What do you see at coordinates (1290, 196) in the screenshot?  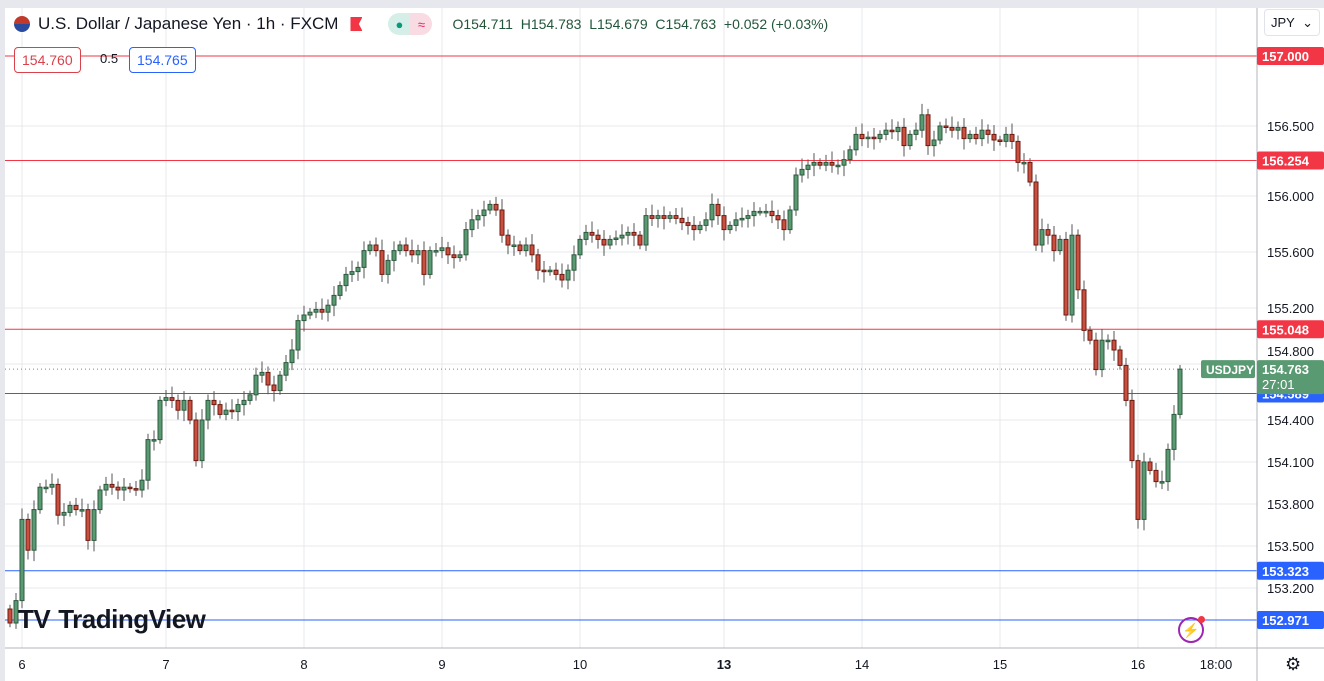 I see `price-tick-label: 156.000` at bounding box center [1290, 196].